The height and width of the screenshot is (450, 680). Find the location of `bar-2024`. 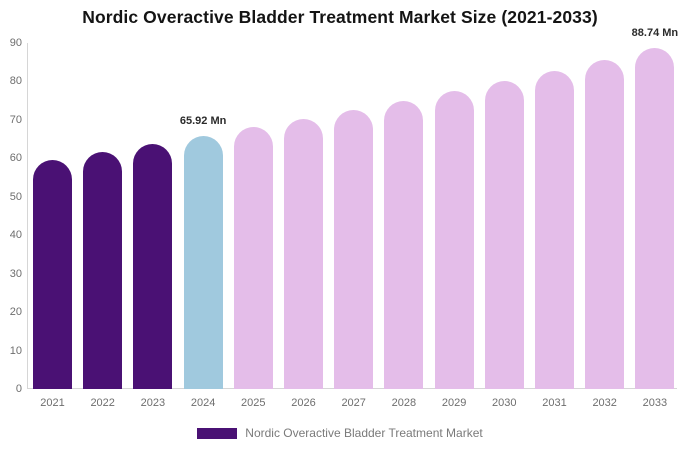

bar-2024 is located at coordinates (203, 262).